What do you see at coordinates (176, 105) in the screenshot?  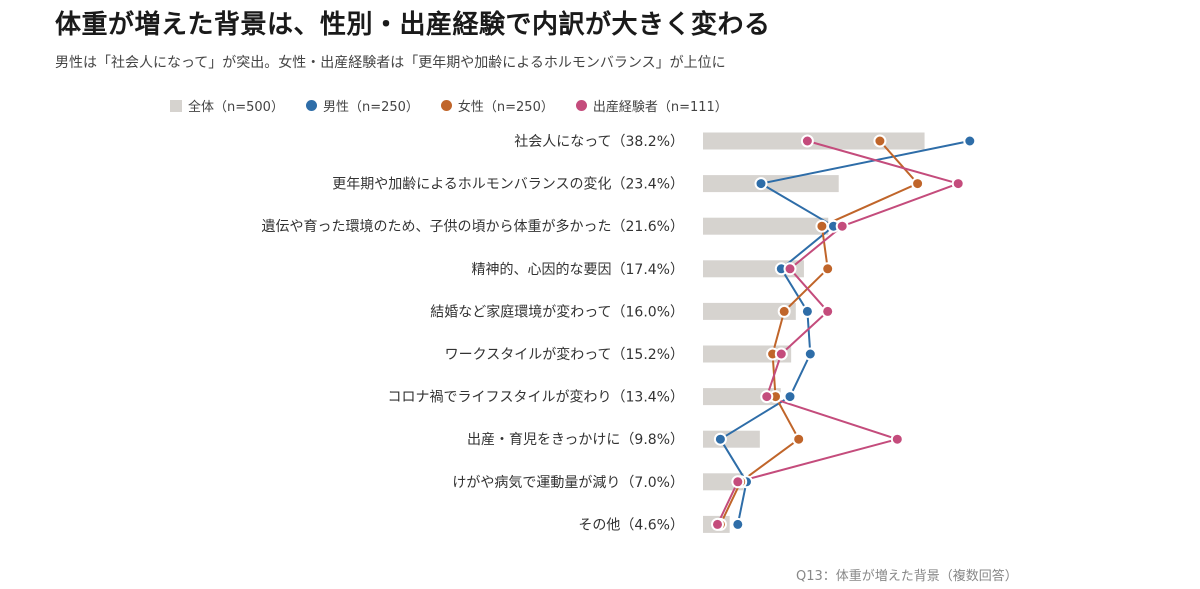 I see `legend-swatch-total` at bounding box center [176, 105].